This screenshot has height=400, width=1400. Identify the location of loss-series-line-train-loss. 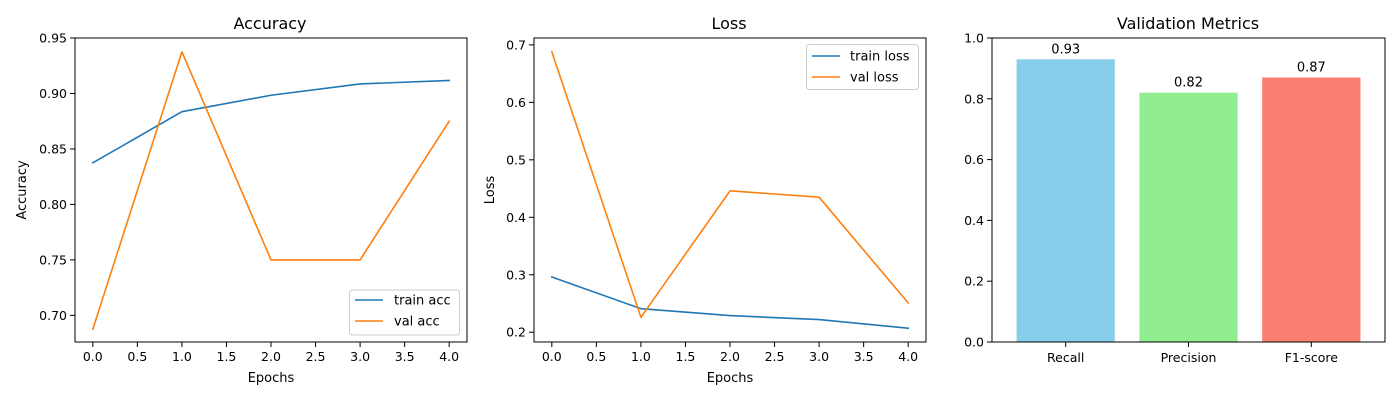
(730, 303).